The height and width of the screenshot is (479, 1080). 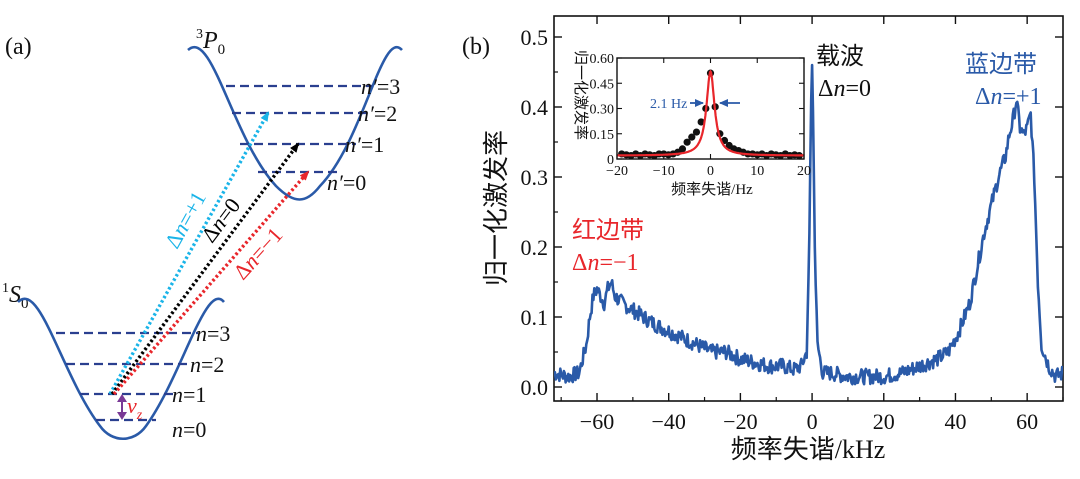 I want to click on inset-ytick-label: 0, so click(x=610, y=160).